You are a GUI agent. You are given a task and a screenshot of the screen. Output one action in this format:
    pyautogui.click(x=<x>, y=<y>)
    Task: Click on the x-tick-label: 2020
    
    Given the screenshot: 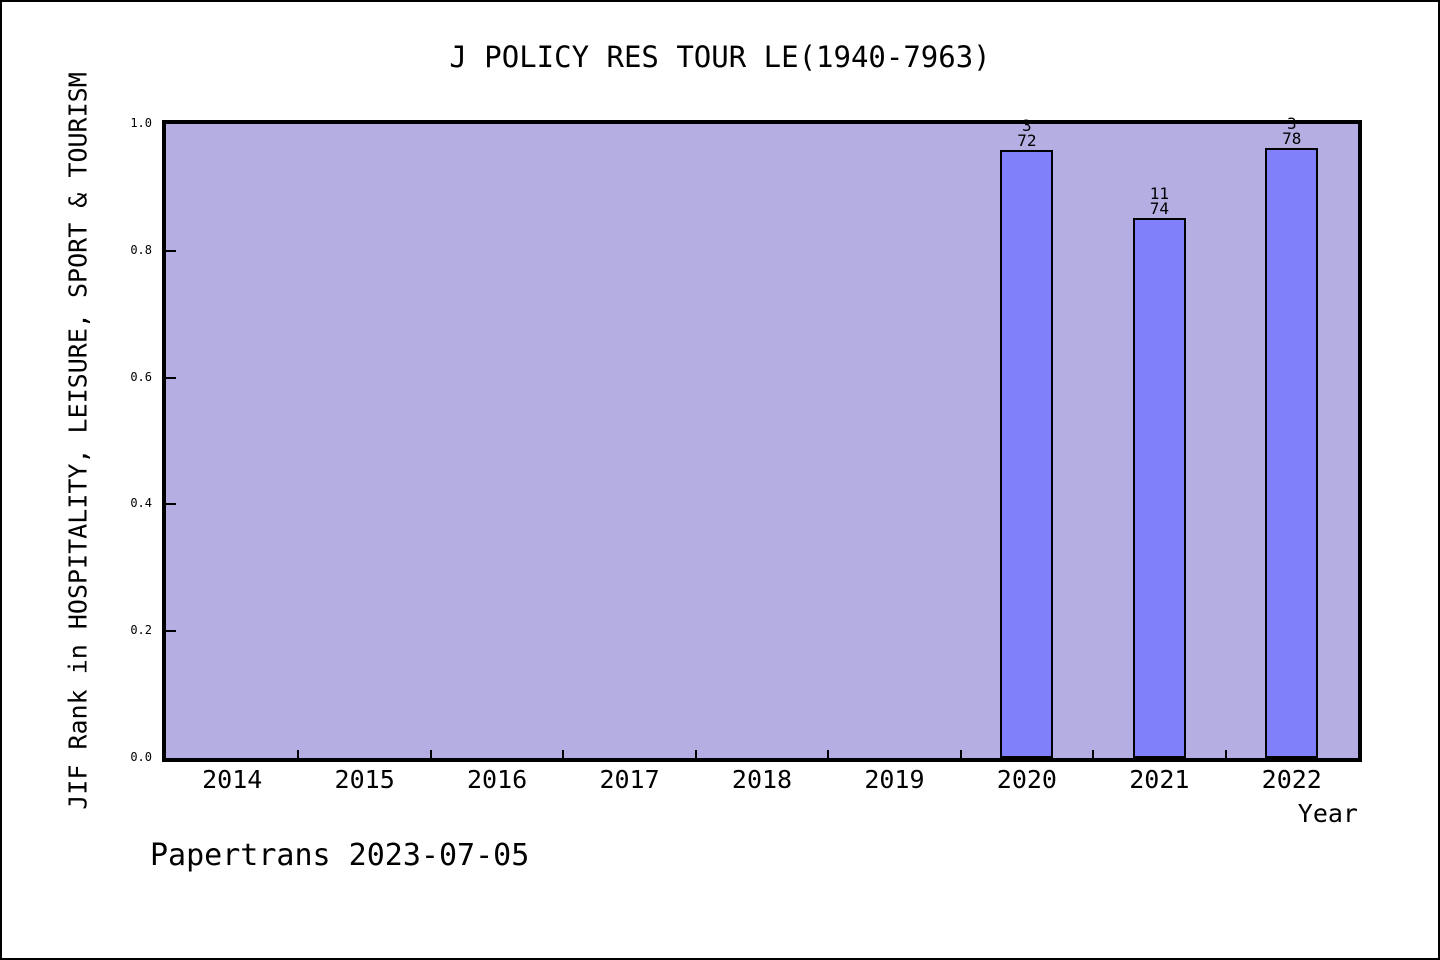 What is the action you would take?
    pyautogui.click(x=1026, y=779)
    